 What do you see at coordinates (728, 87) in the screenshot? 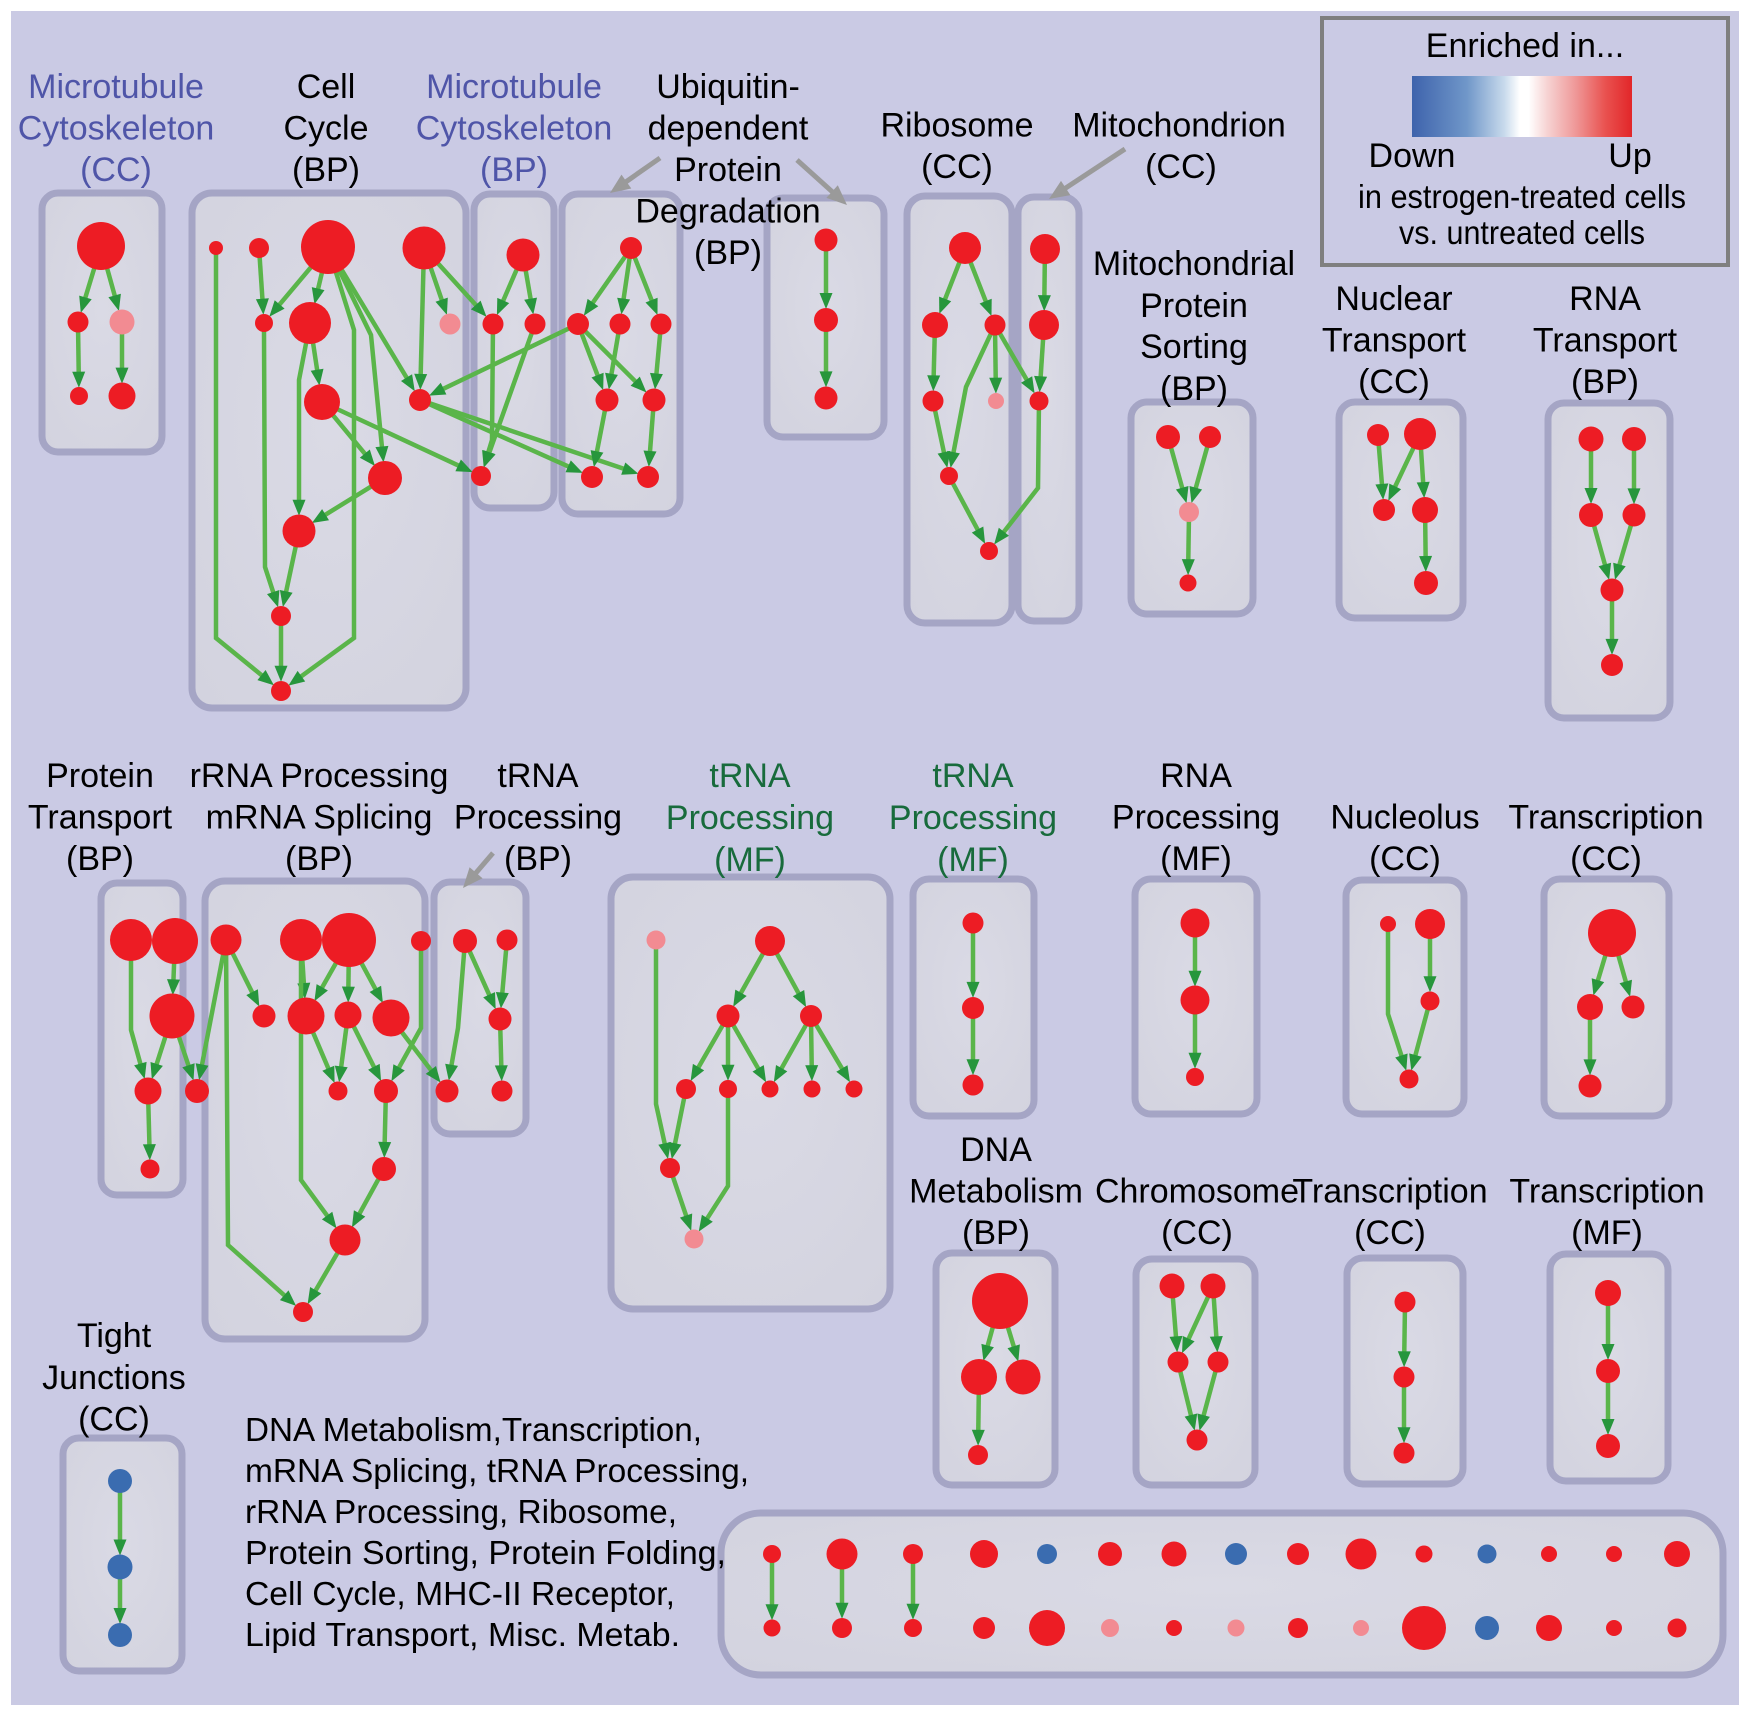
I see `svg-text: Ubiquitin-` at bounding box center [728, 87].